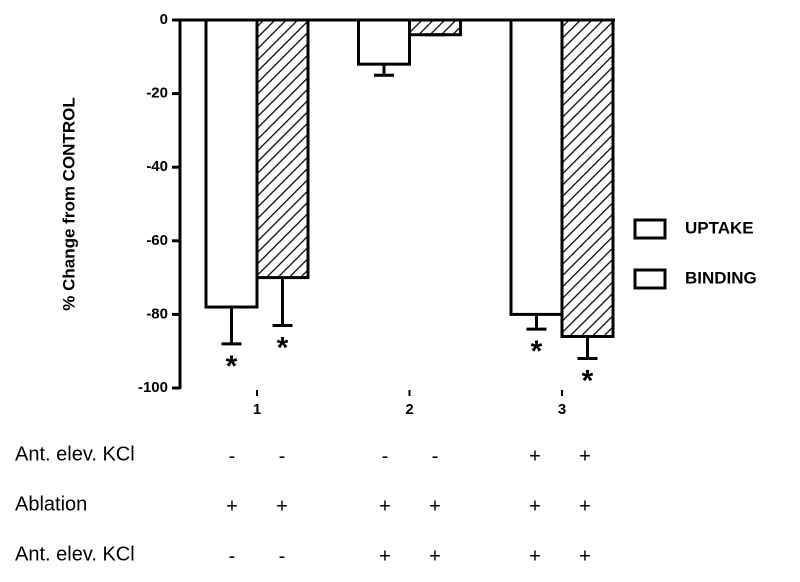 Image resolution: width=800 pixels, height=582 pixels. What do you see at coordinates (562, 409) in the screenshot?
I see `x-tick-label: 3` at bounding box center [562, 409].